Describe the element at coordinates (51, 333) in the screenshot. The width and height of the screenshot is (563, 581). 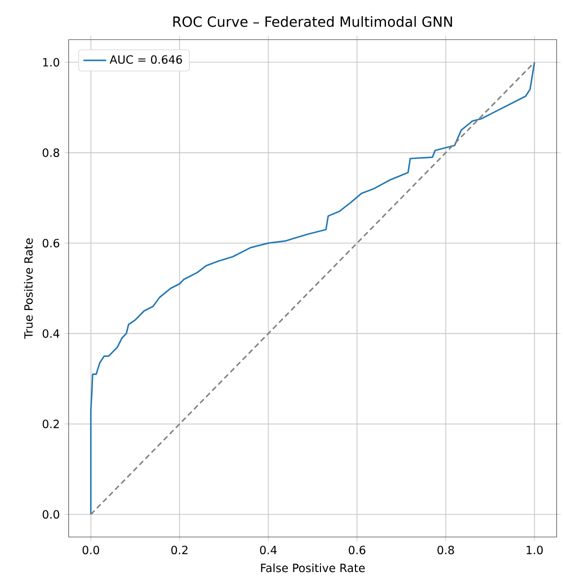
I see `y-tick-label: 0.4` at that location.